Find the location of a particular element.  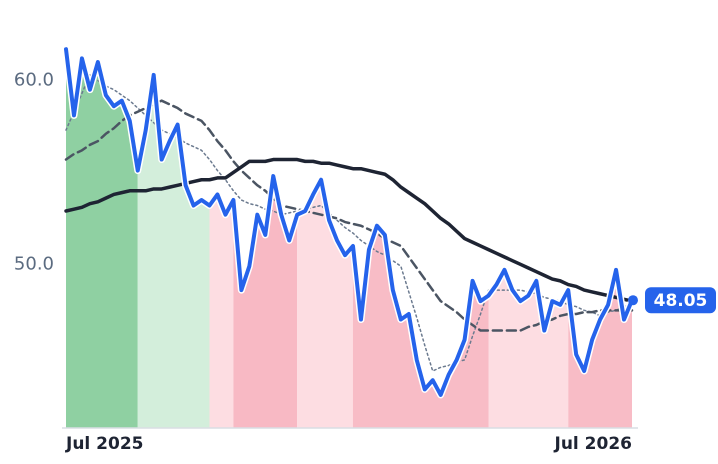

y-tick-label: 60.0 is located at coordinates (34, 79).